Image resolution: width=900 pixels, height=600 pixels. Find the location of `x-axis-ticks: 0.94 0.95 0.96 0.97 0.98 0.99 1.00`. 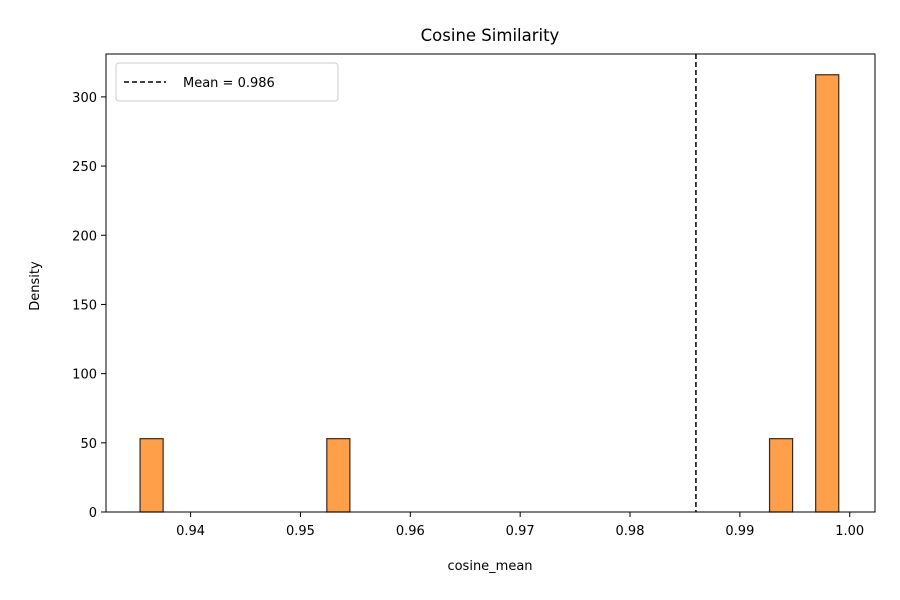

x-axis-ticks: 0.94 0.95 0.96 0.97 0.98 0.99 1.00 is located at coordinates (520, 525).